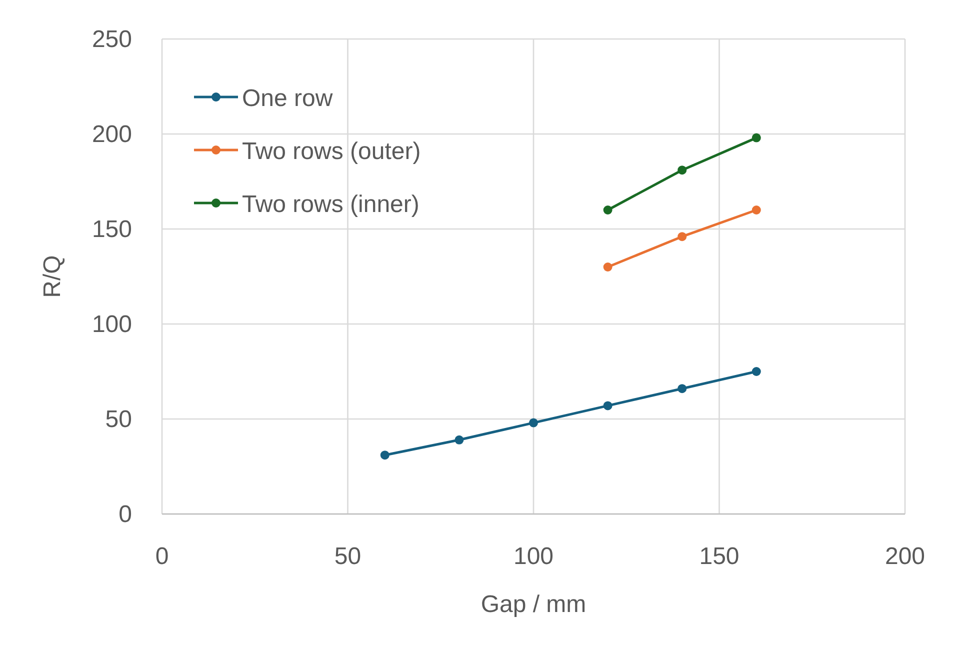  Describe the element at coordinates (162, 556) in the screenshot. I see `x-tick-label: 0` at that location.